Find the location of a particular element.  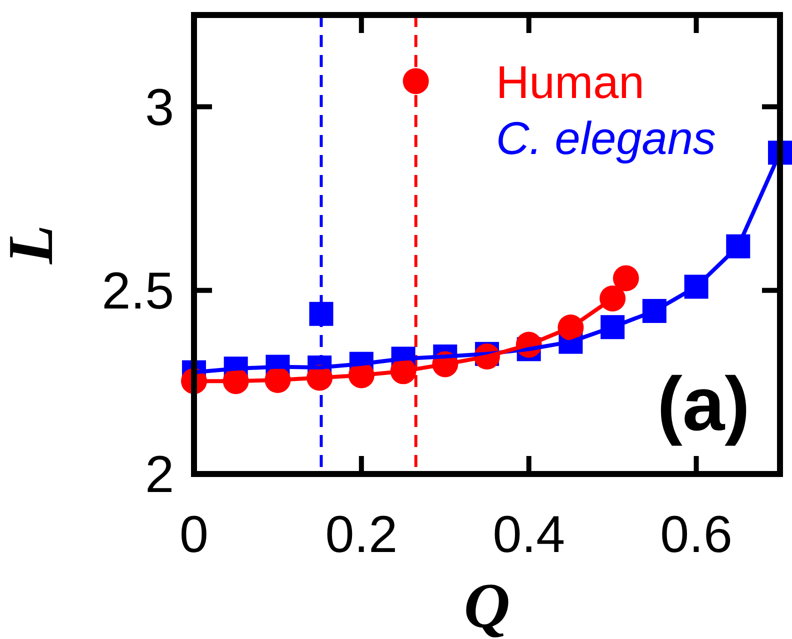

text: Human is located at coordinates (570, 82).